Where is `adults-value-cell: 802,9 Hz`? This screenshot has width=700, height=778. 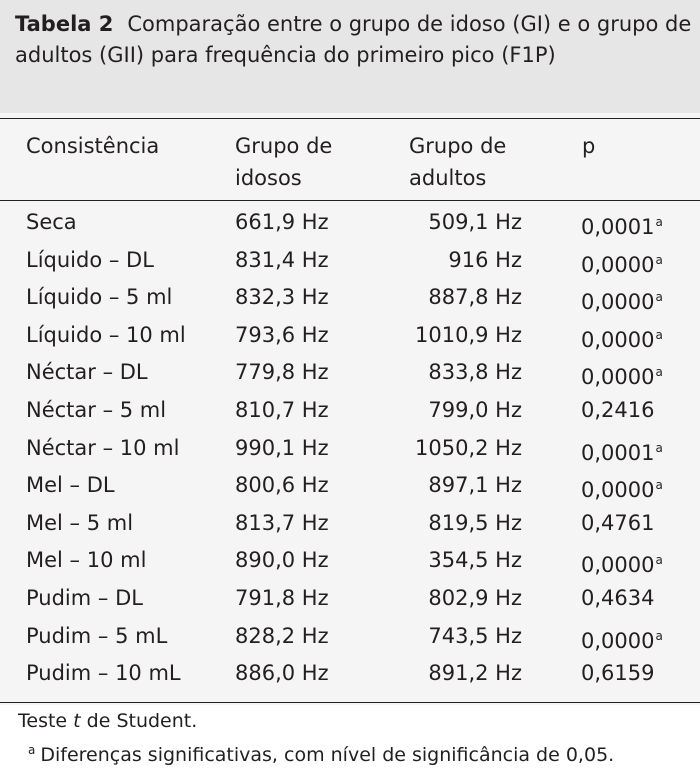
adults-value-cell: 802,9 Hz is located at coordinates (475, 598).